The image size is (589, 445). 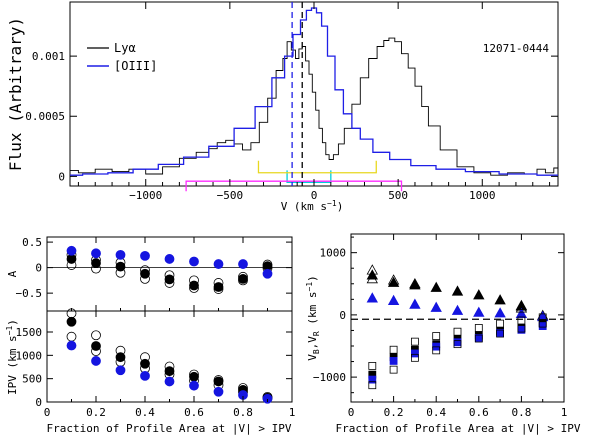 I want to click on velocity-markers, so click(x=297, y=94).